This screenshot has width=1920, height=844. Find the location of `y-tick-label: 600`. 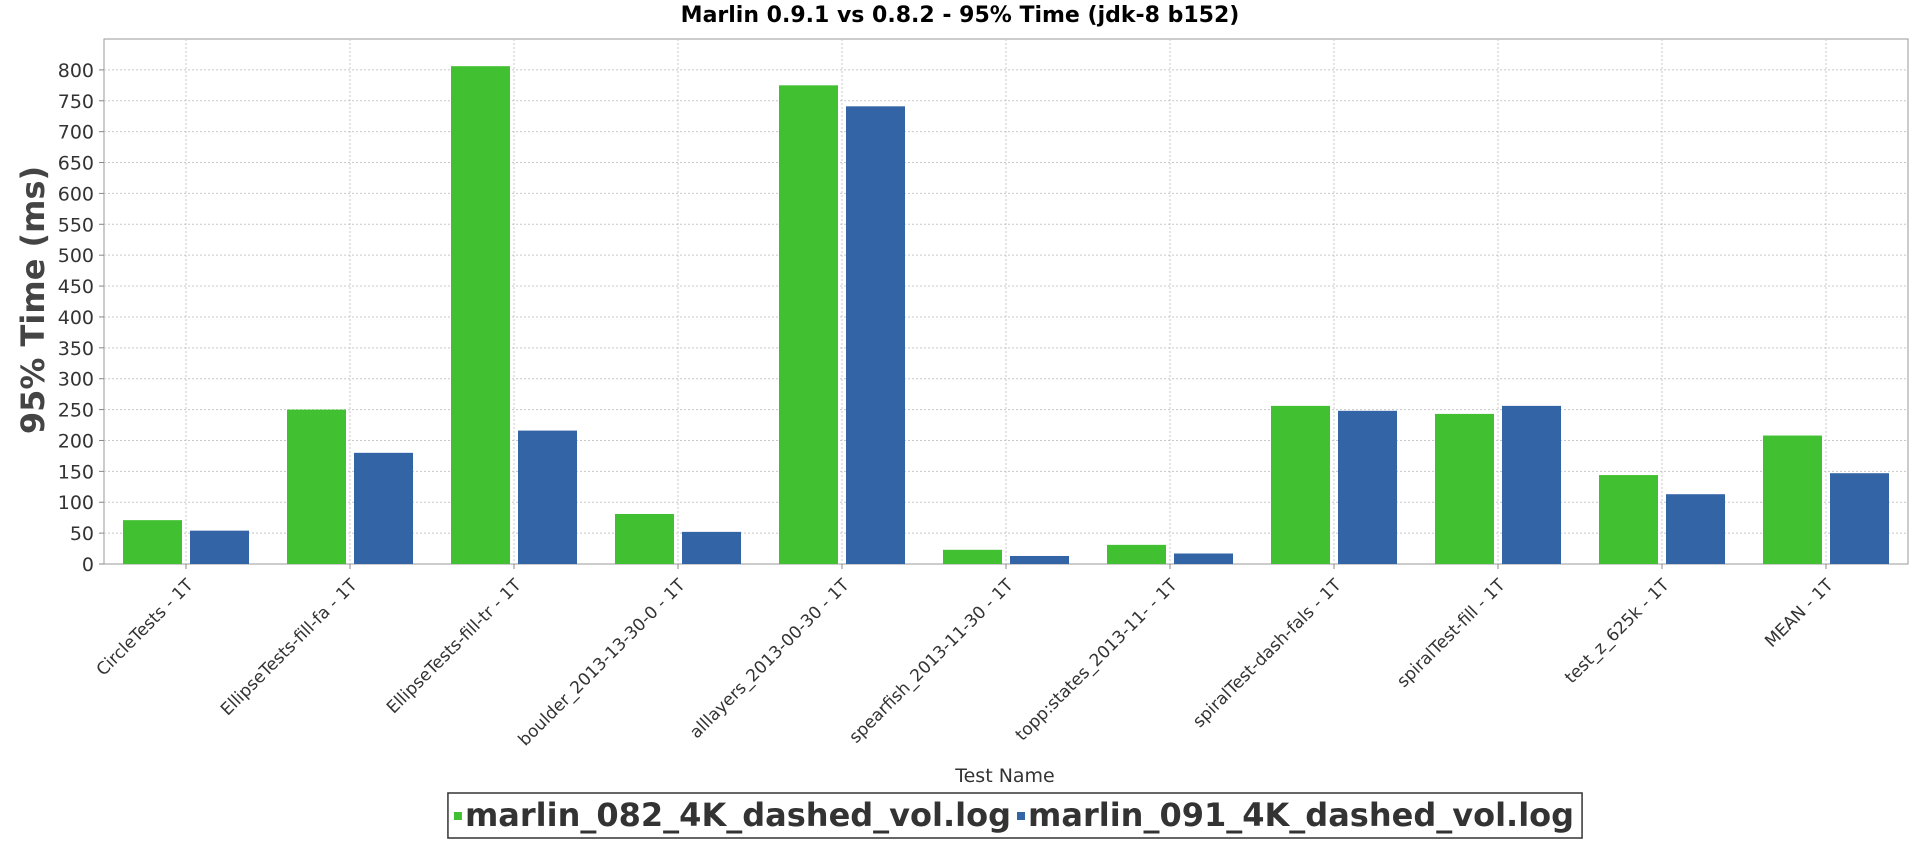

y-tick-label: 600 is located at coordinates (76, 194).